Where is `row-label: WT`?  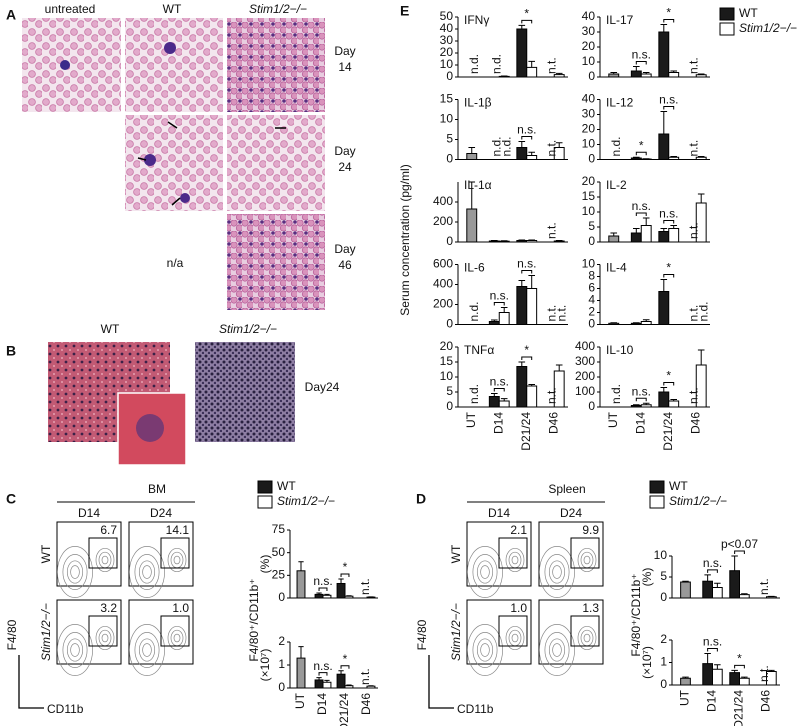
row-label: WT is located at coordinates (46, 553).